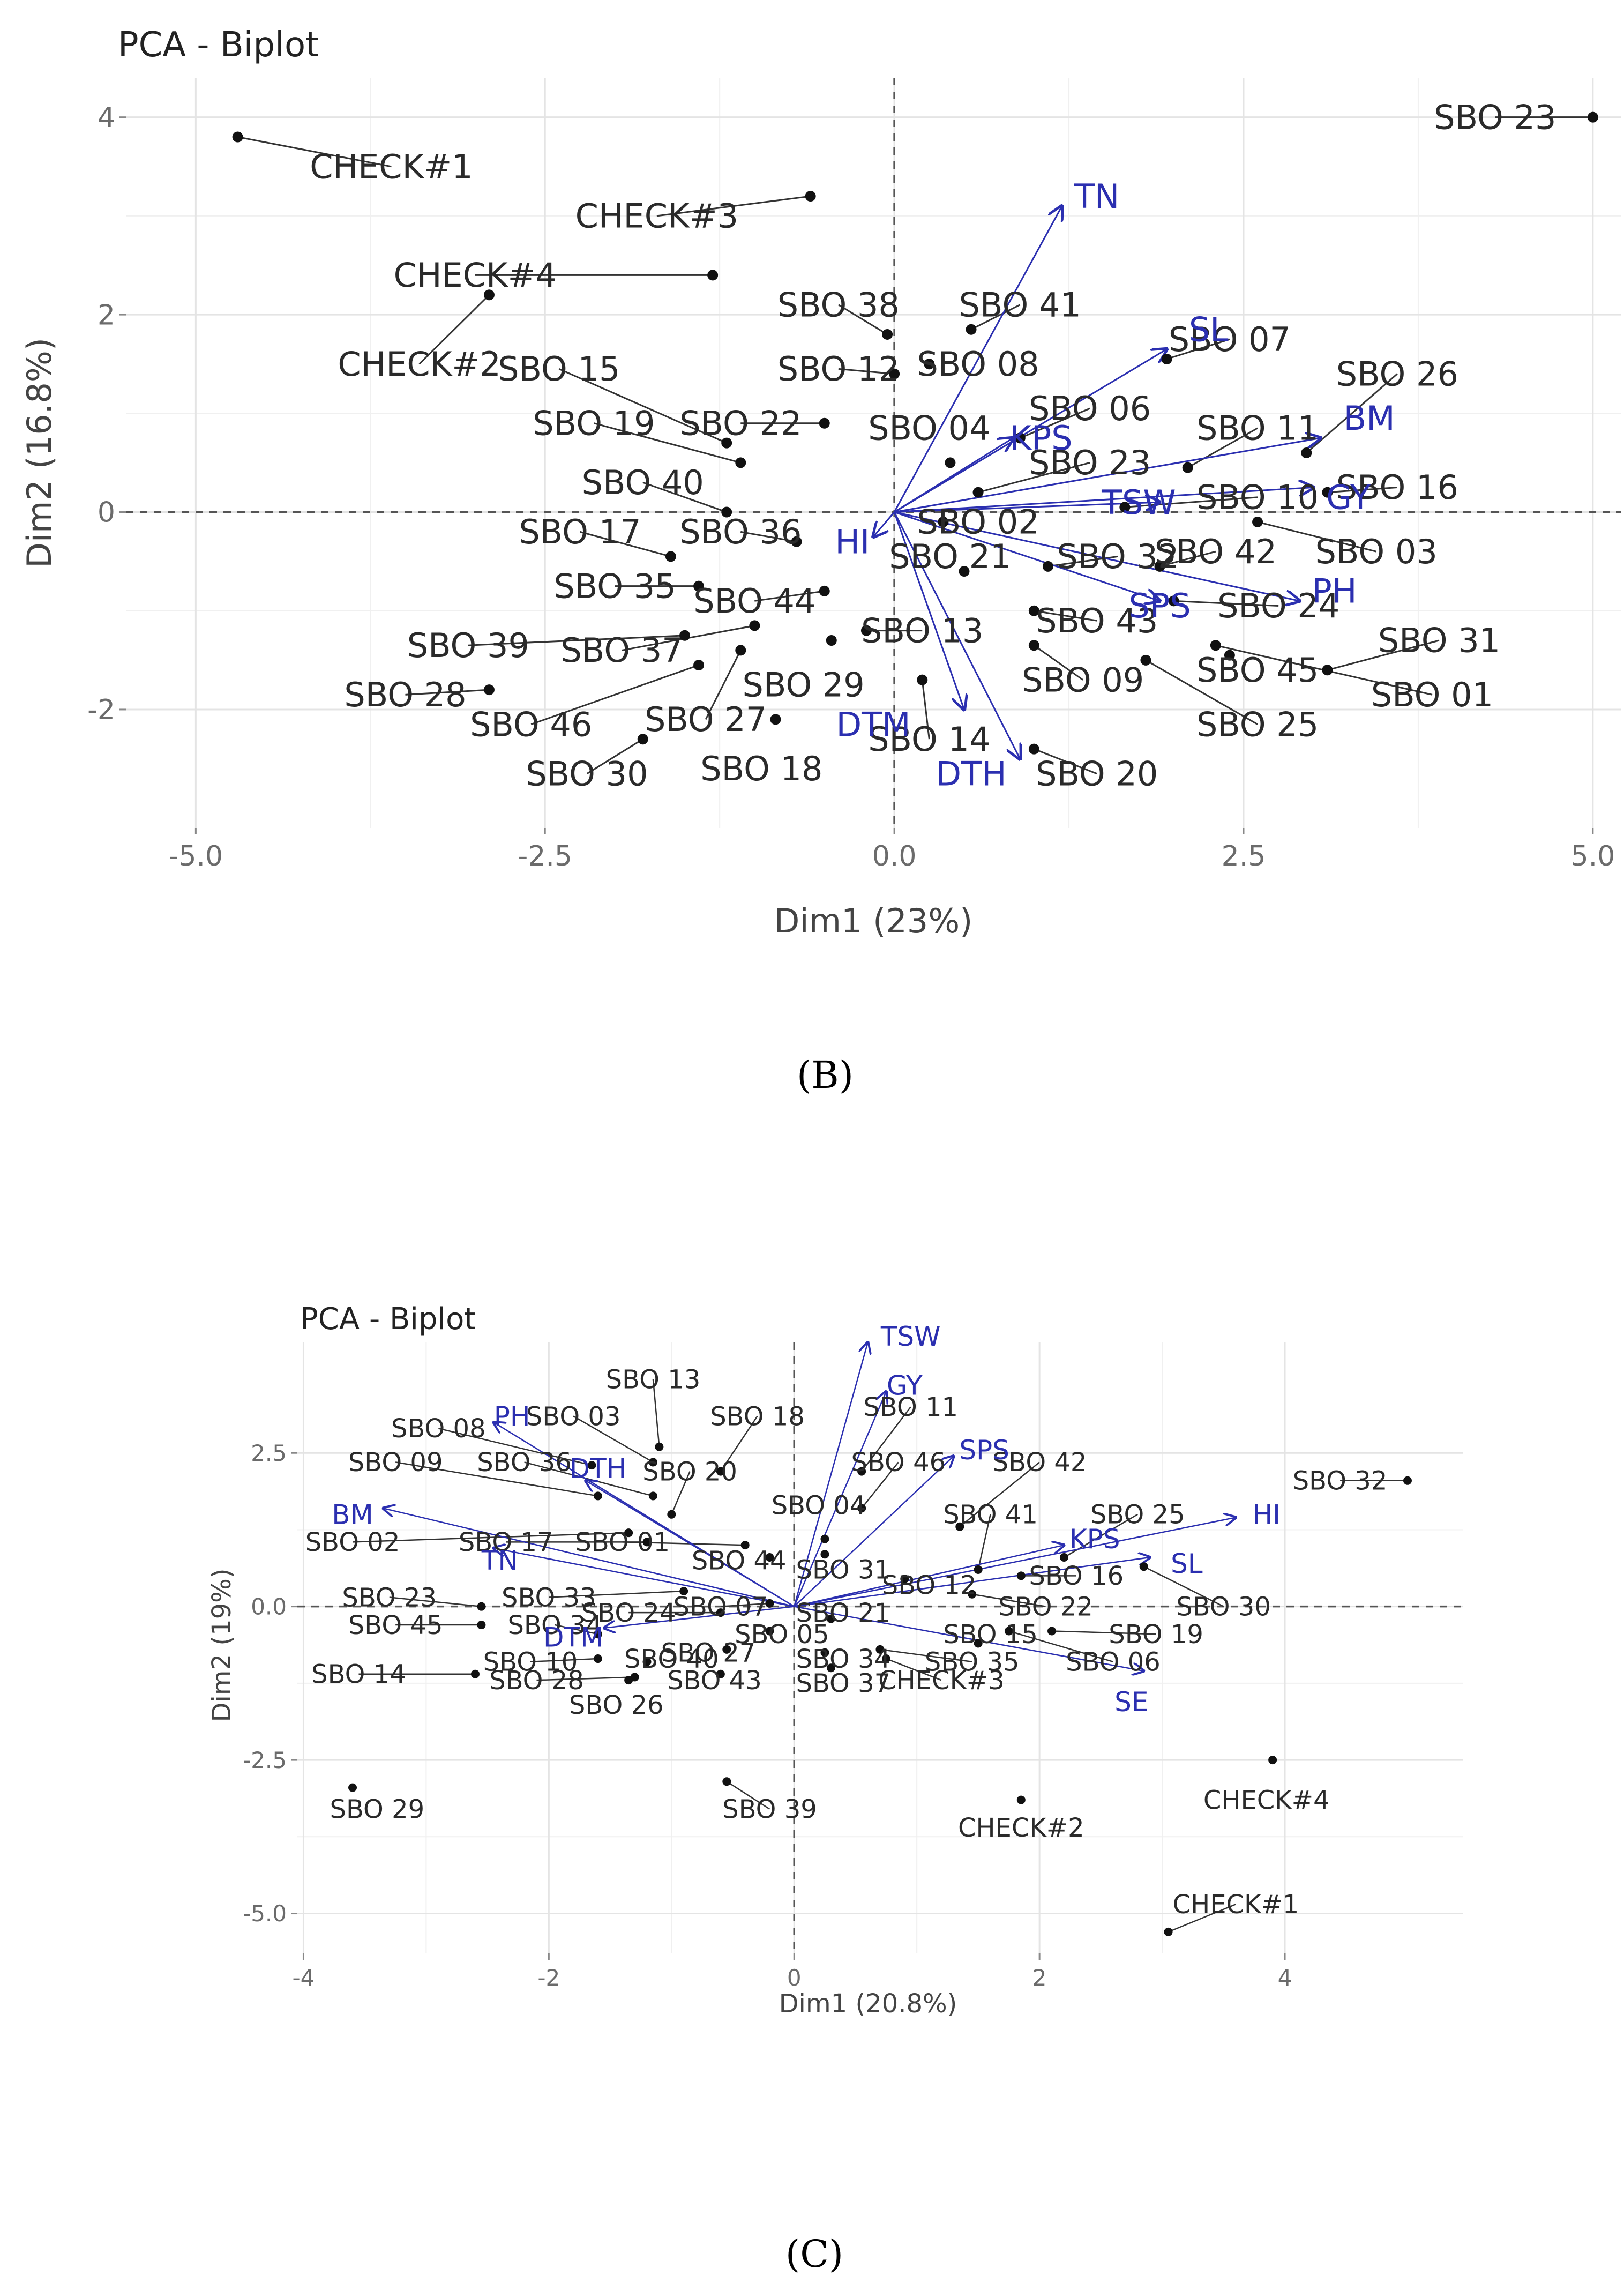  Describe the element at coordinates (1026, 507) in the screenshot. I see `variable-arrow-tsw` at that location.